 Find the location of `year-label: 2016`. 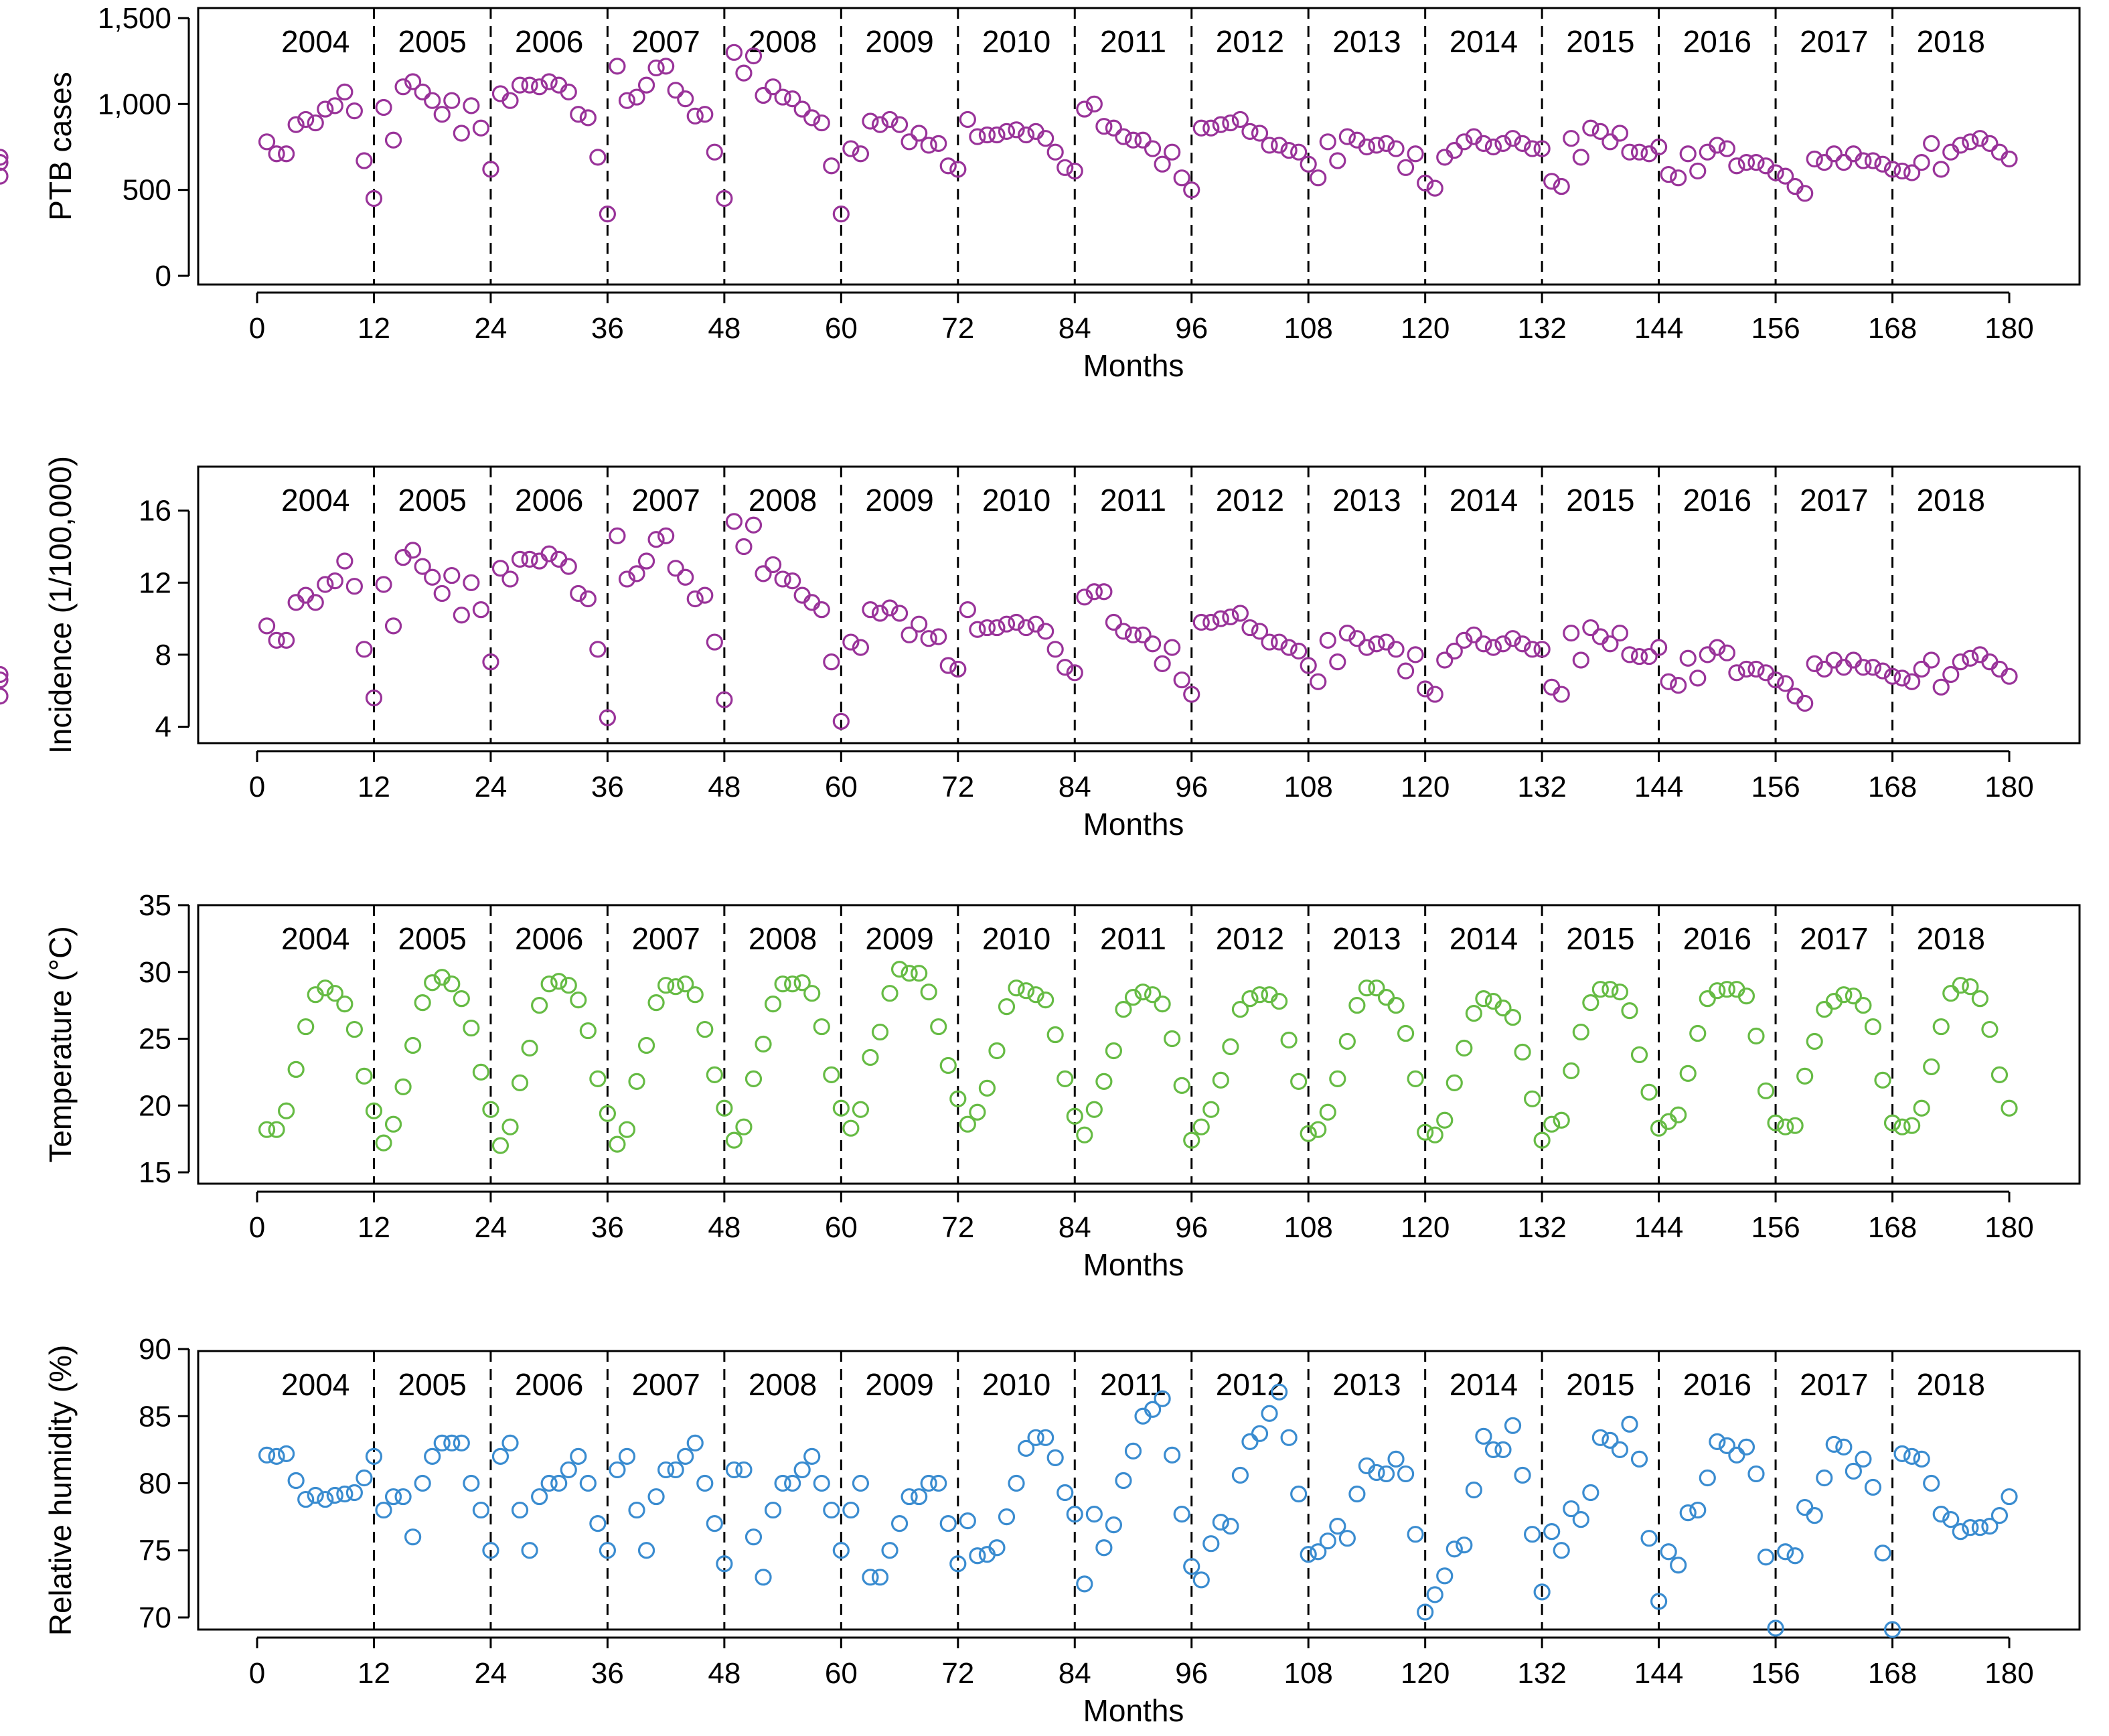

year-label: 2016 is located at coordinates (1717, 500).